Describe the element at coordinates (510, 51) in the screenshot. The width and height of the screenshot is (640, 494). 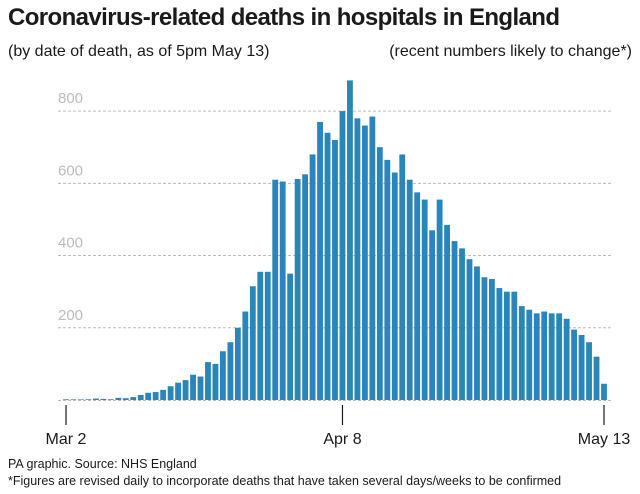
I see `chart-note: (recent numbers likely to change*)` at that location.